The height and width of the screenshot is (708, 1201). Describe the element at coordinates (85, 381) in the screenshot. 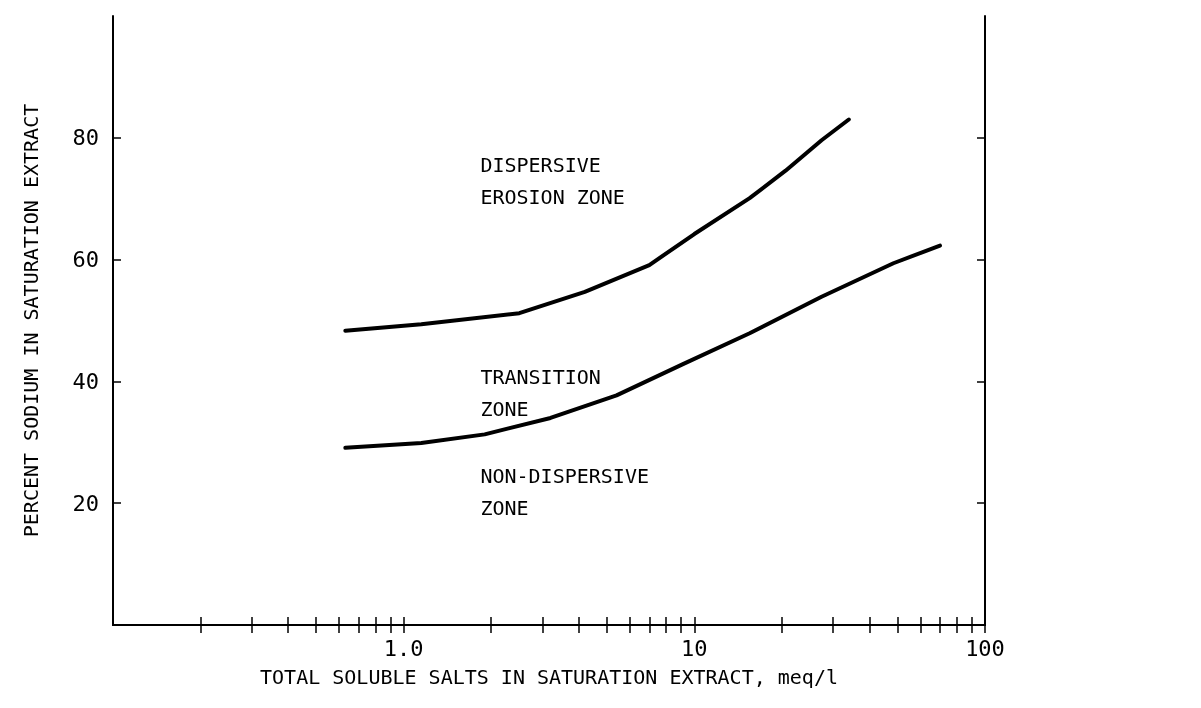

I see `y-tick-label: 40` at that location.